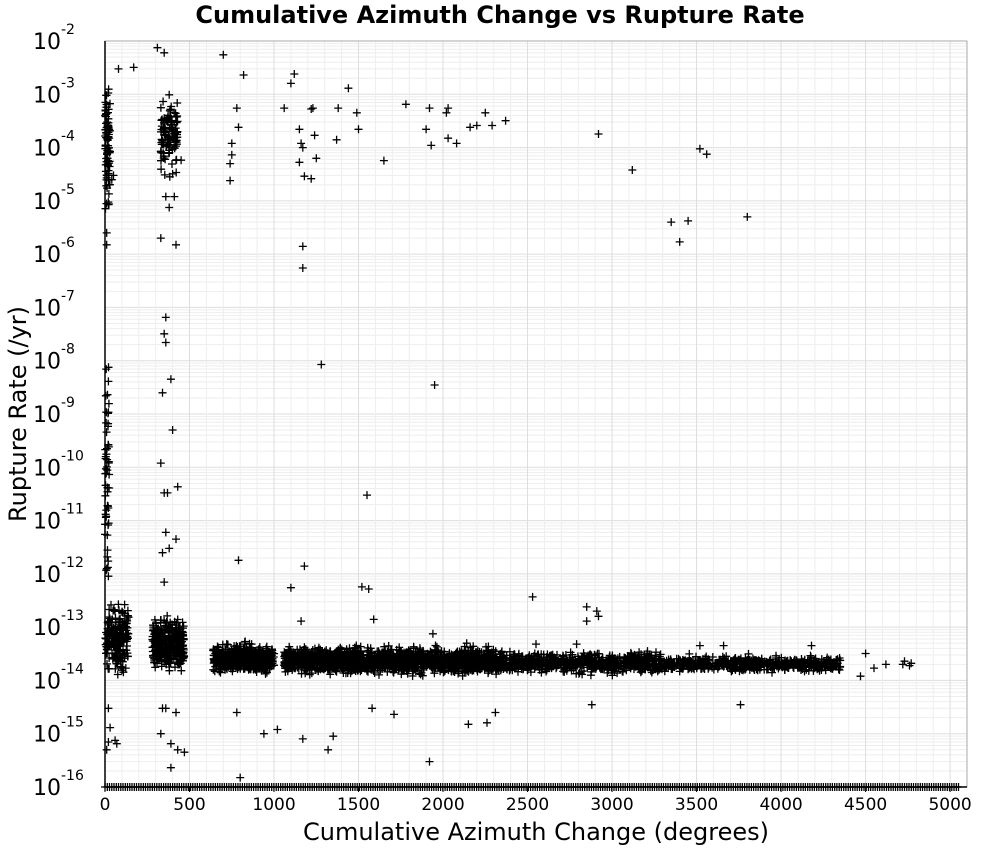 The image size is (1000, 850). Describe the element at coordinates (72, 616) in the screenshot. I see `y-tick-exponent: -13` at that location.